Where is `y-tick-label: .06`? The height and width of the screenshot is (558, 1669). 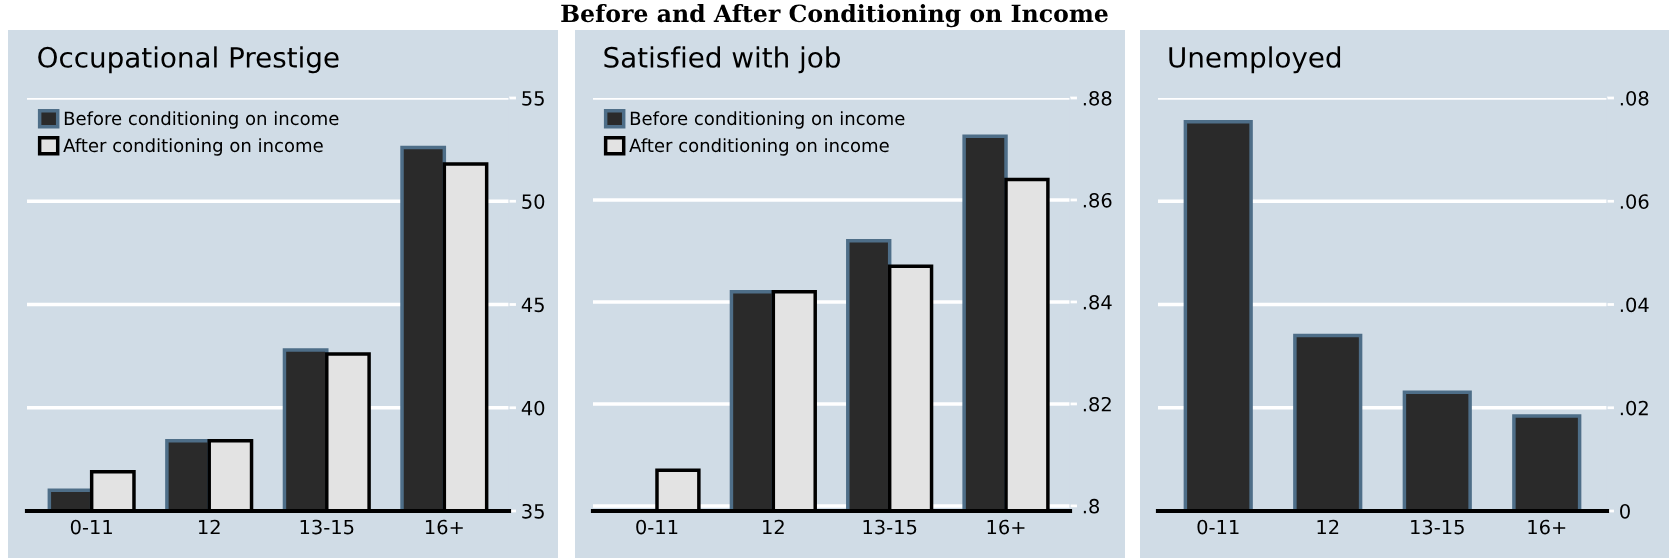
y-tick-label: .06 is located at coordinates (1634, 201).